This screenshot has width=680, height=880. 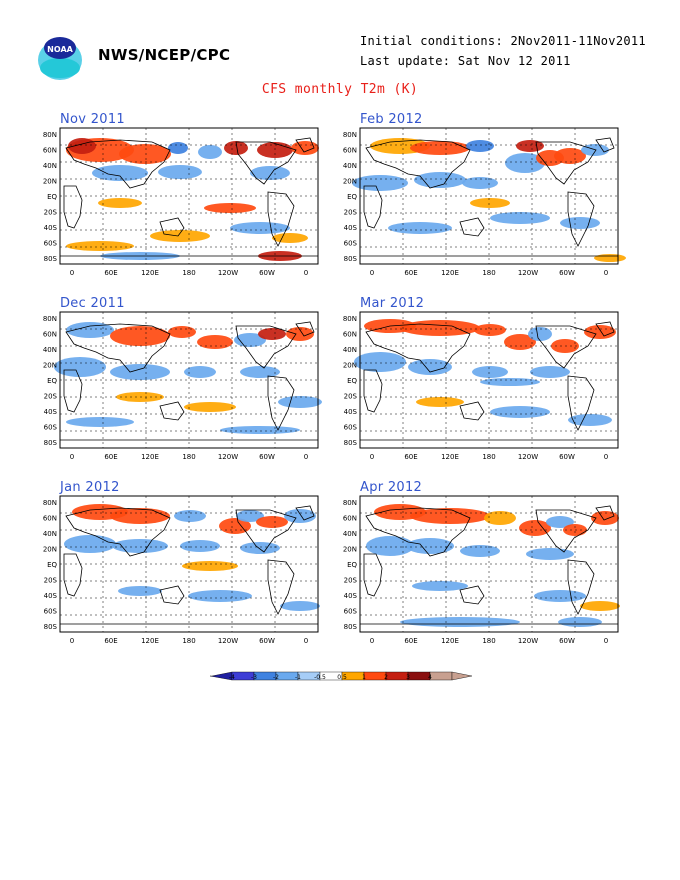 What do you see at coordinates (386, 677) in the screenshot?
I see `legend-label: 2` at bounding box center [386, 677].